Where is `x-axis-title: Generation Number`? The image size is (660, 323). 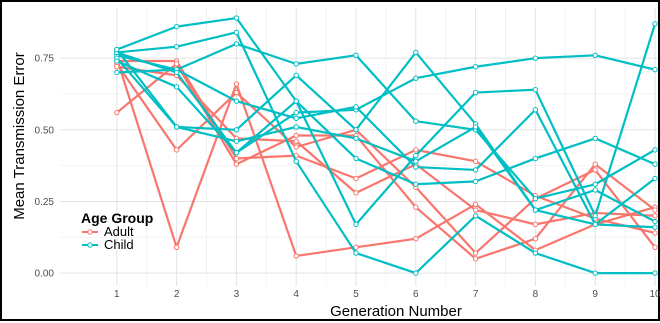 x-axis-title: Generation Number is located at coordinates (396, 311).